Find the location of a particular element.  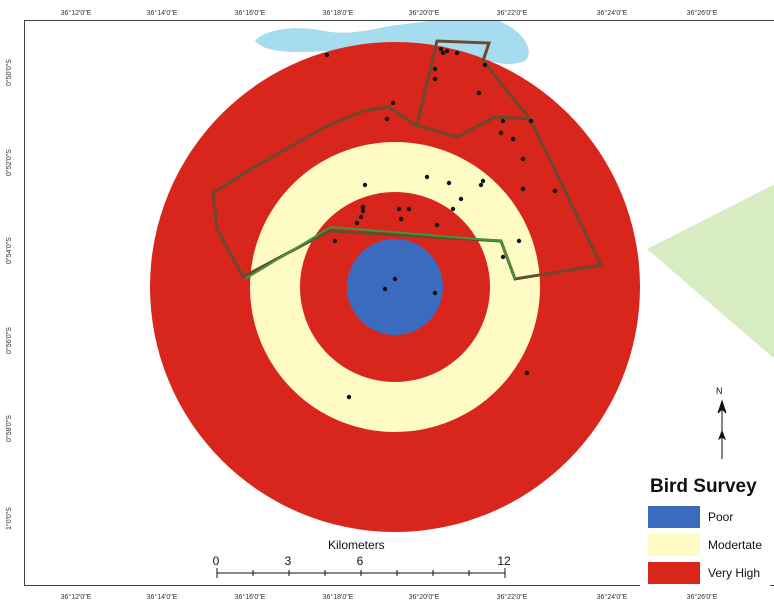

lat-label: 0°58'0"S is located at coordinates (9, 428).